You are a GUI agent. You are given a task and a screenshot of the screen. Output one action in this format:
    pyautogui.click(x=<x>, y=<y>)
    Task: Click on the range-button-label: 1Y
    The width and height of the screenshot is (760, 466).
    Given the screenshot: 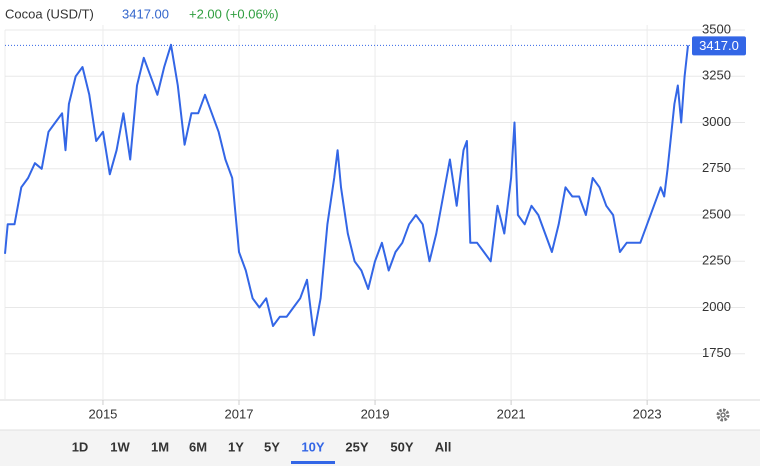 What is the action you would take?
    pyautogui.click(x=236, y=446)
    